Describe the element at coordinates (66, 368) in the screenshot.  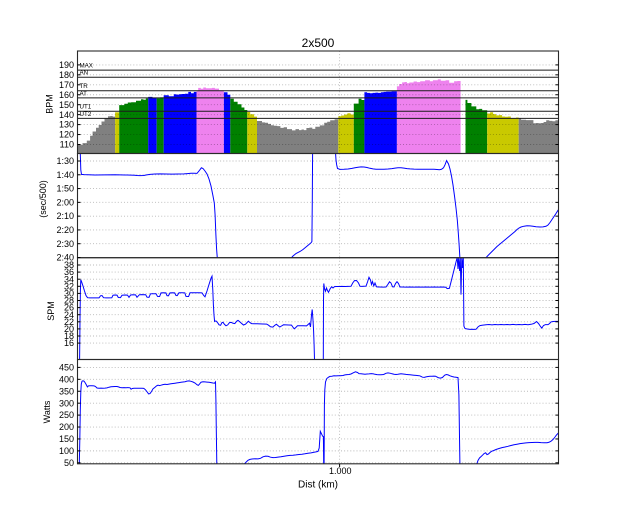
I see `svg-text: 450` at that location.